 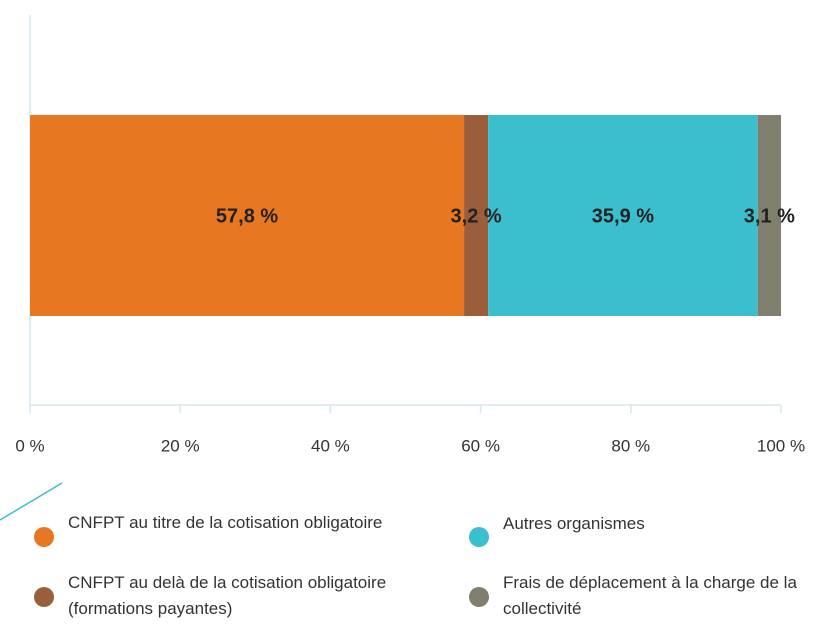 I want to click on x-tick-label: 100 %, so click(x=781, y=445).